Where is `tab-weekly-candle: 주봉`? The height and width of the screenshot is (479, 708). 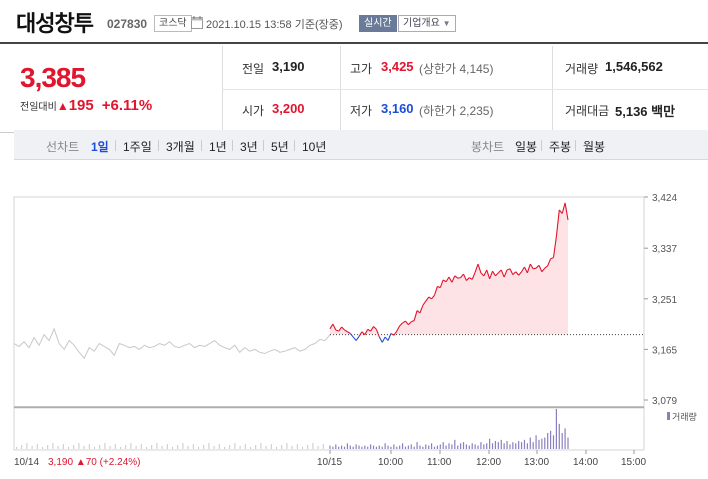
tab-weekly-candle: 주봉 is located at coordinates (560, 147).